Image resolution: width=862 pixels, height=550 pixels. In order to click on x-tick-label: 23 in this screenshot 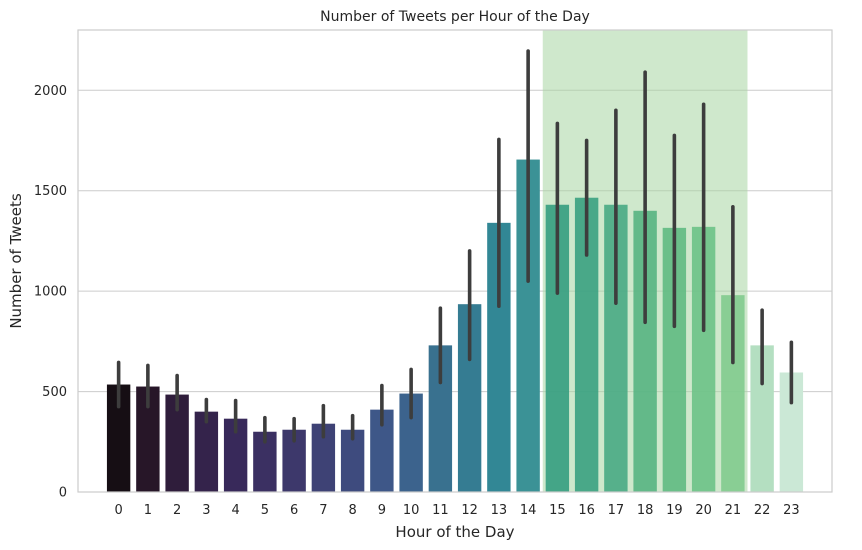, I will do `click(791, 510)`.